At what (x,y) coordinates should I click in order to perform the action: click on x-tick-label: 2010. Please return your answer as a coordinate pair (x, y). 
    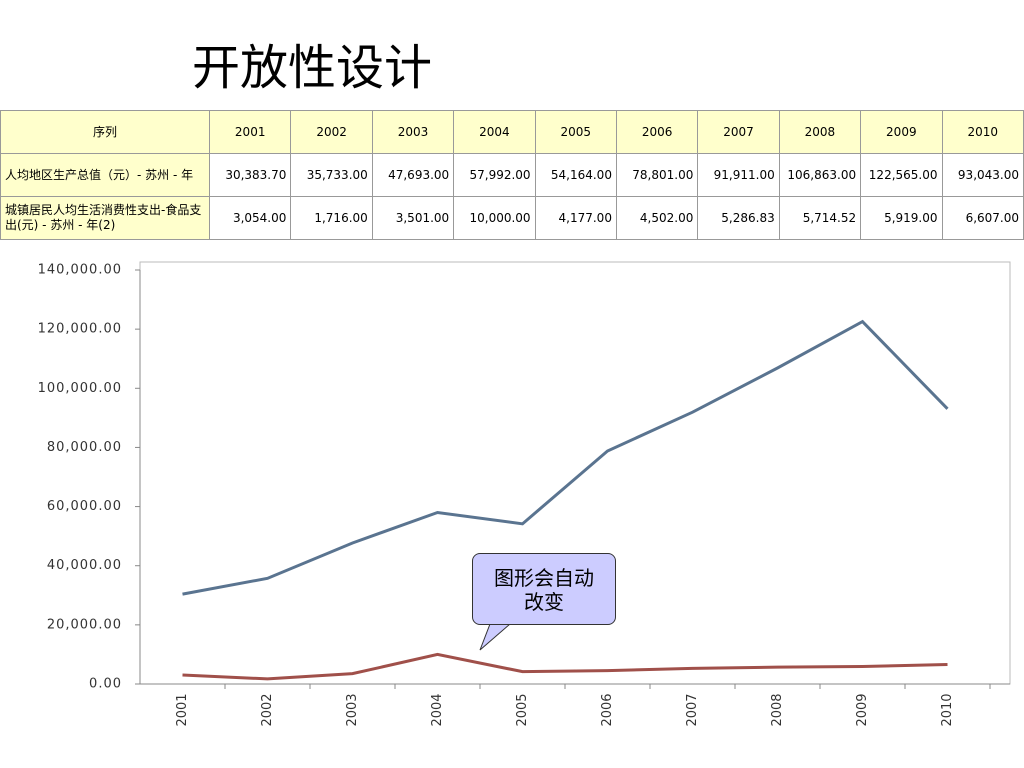
    Looking at the image, I should click on (947, 709).